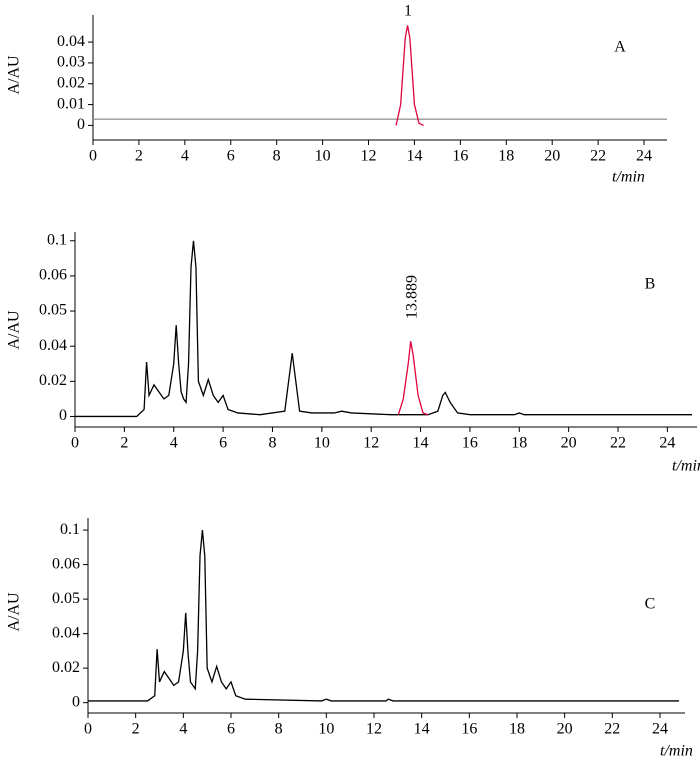  Describe the element at coordinates (620, 47) in the screenshot. I see `panel-label: A` at that location.